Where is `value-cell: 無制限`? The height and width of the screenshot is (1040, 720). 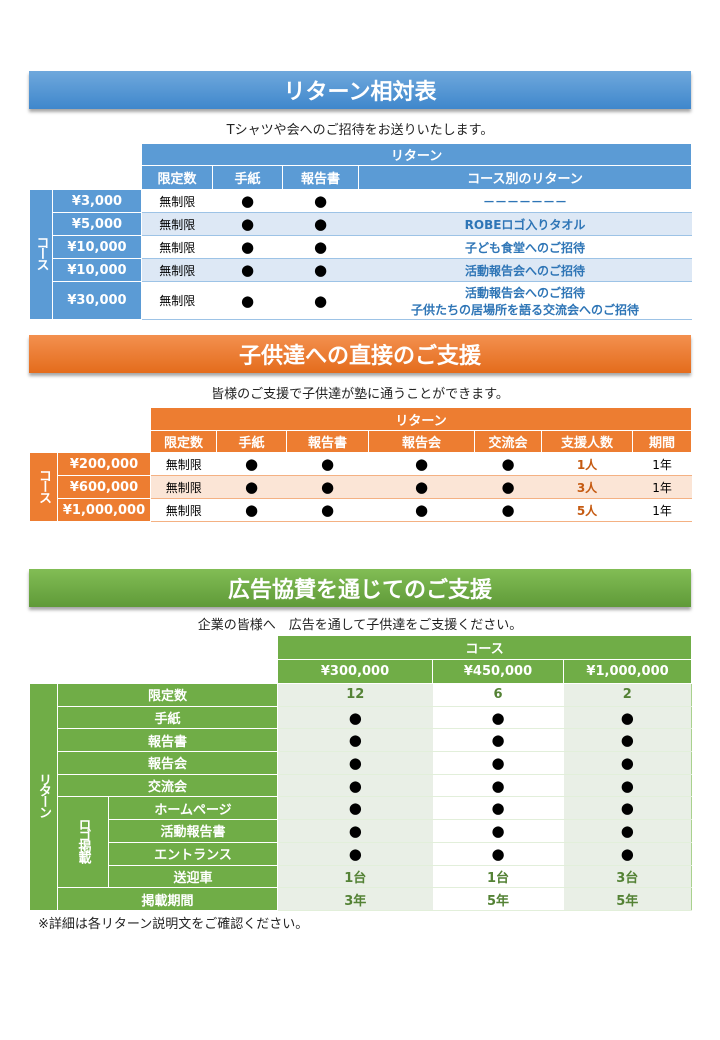 value-cell: 無制限 is located at coordinates (183, 487).